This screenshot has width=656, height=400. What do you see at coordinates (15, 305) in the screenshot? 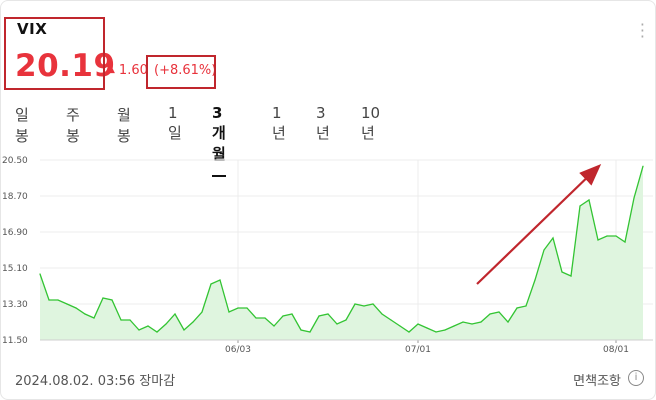
I see `y-tick-label: 13.30` at bounding box center [15, 305].